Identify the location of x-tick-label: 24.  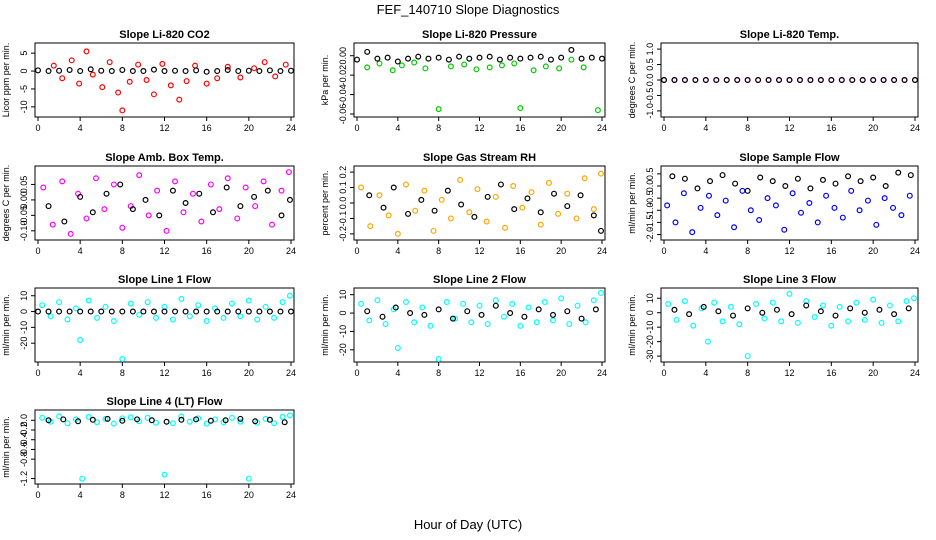
(915, 373).